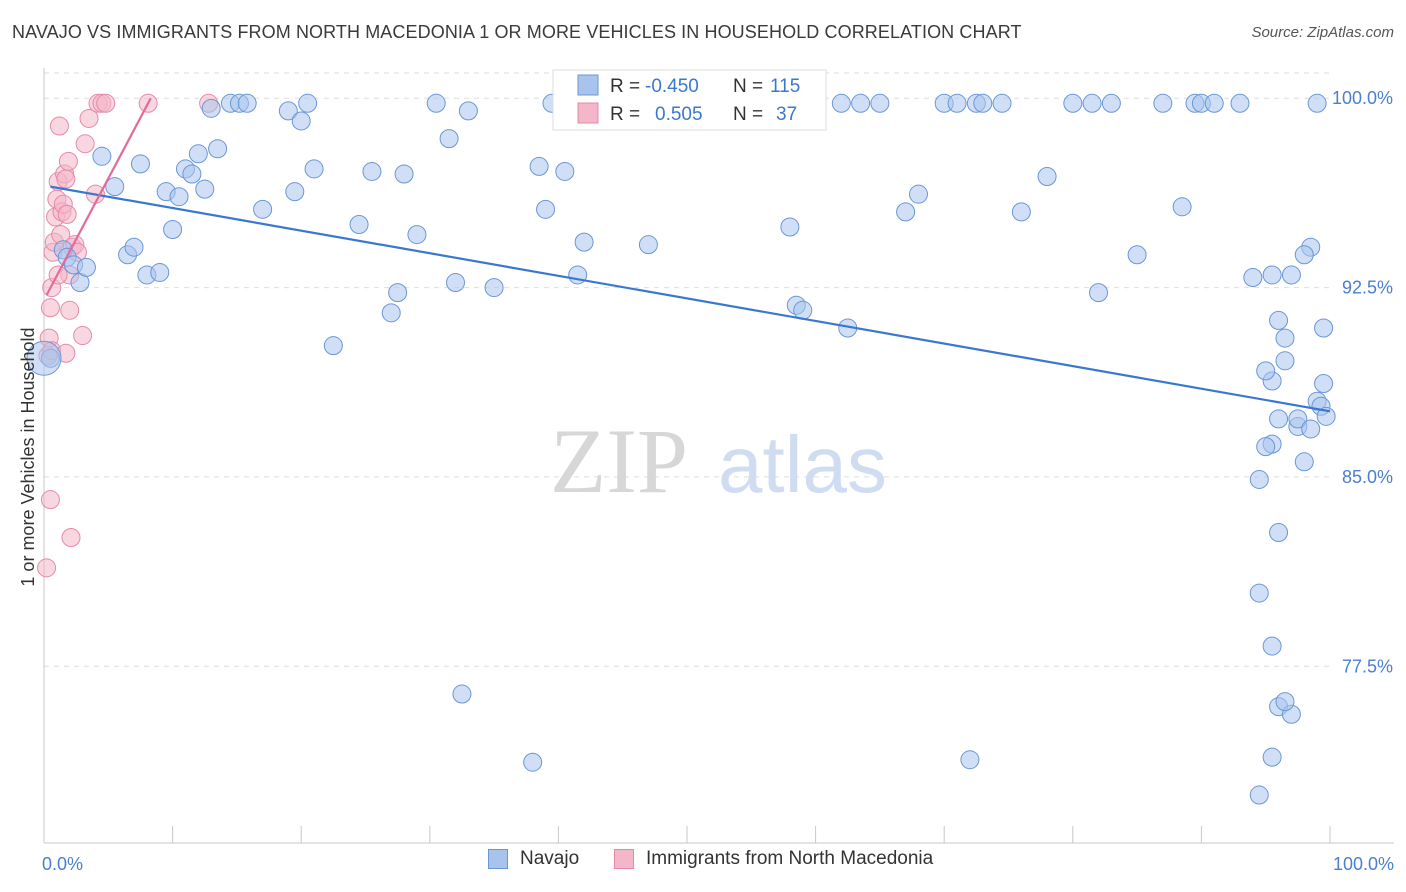 This screenshot has height=892, width=1406. What do you see at coordinates (785, 86) in the screenshot?
I see `stats-navajo-n-value: 115` at bounding box center [785, 86].